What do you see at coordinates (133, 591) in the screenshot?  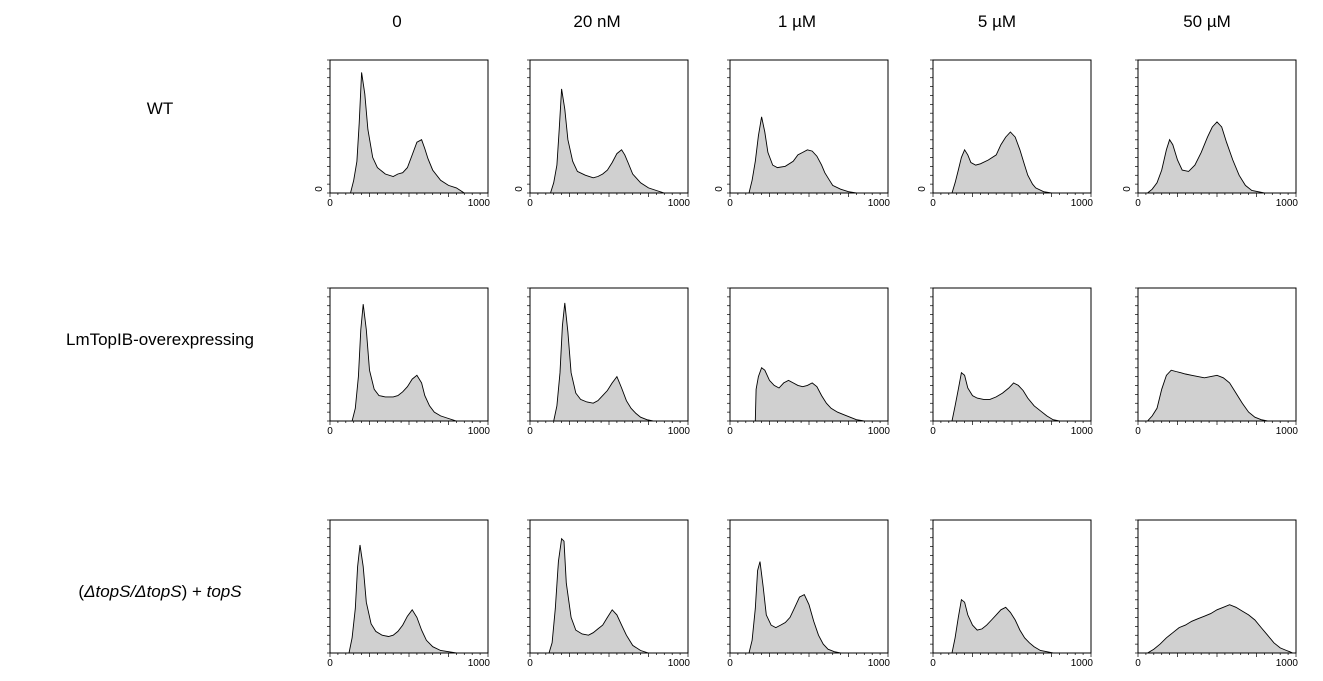 I see `row-label-part: ΔtopS/ΔtopS` at bounding box center [133, 591].